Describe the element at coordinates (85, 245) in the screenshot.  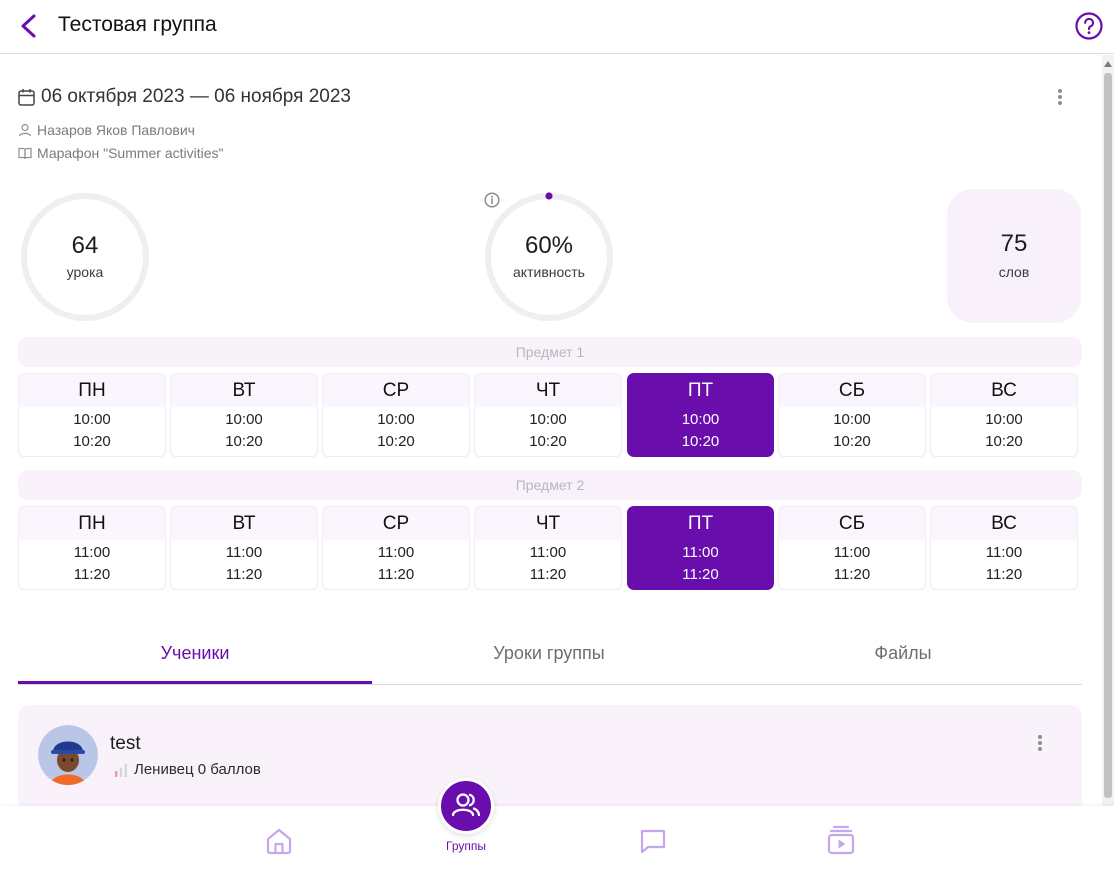
I see `lessons-value: 64` at that location.